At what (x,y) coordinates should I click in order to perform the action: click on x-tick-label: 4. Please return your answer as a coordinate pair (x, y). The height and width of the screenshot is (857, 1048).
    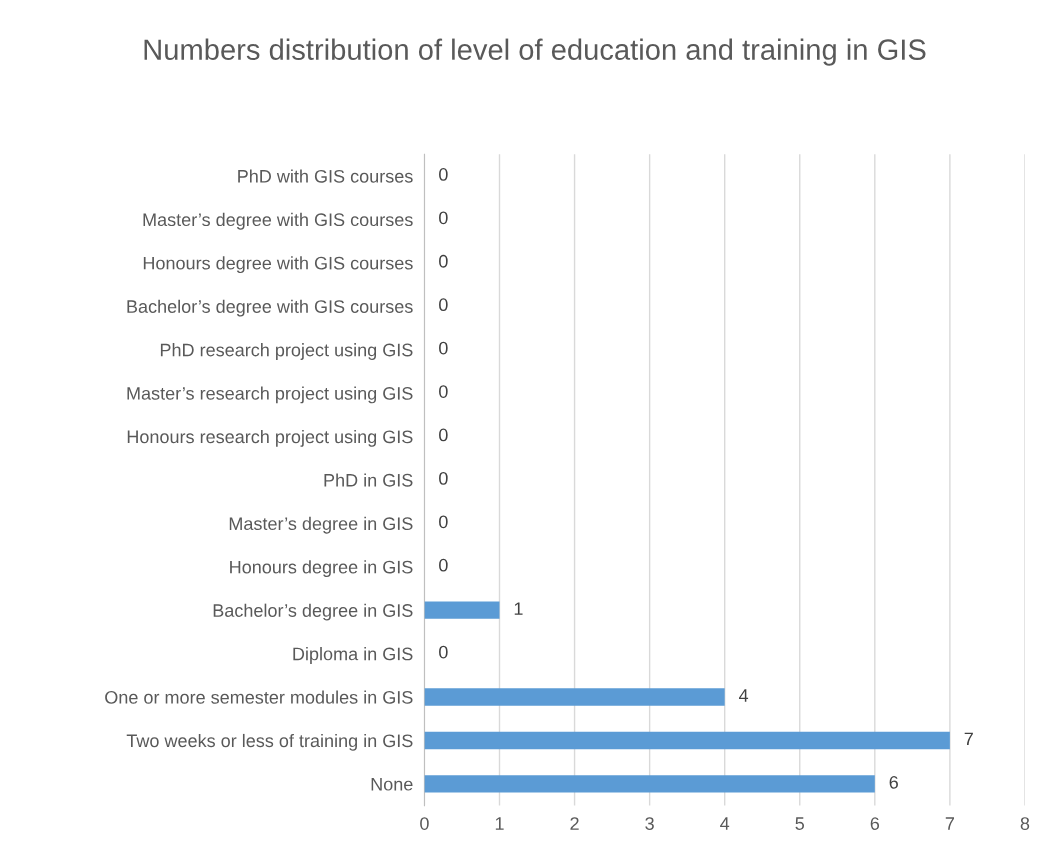
    Looking at the image, I should click on (725, 823).